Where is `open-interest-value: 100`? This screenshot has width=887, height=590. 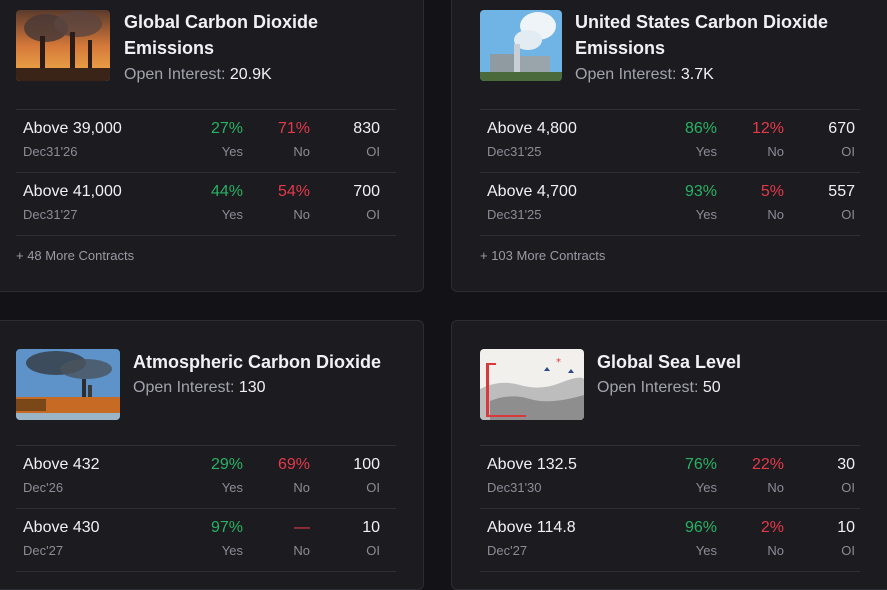
open-interest-value: 100 is located at coordinates (366, 464).